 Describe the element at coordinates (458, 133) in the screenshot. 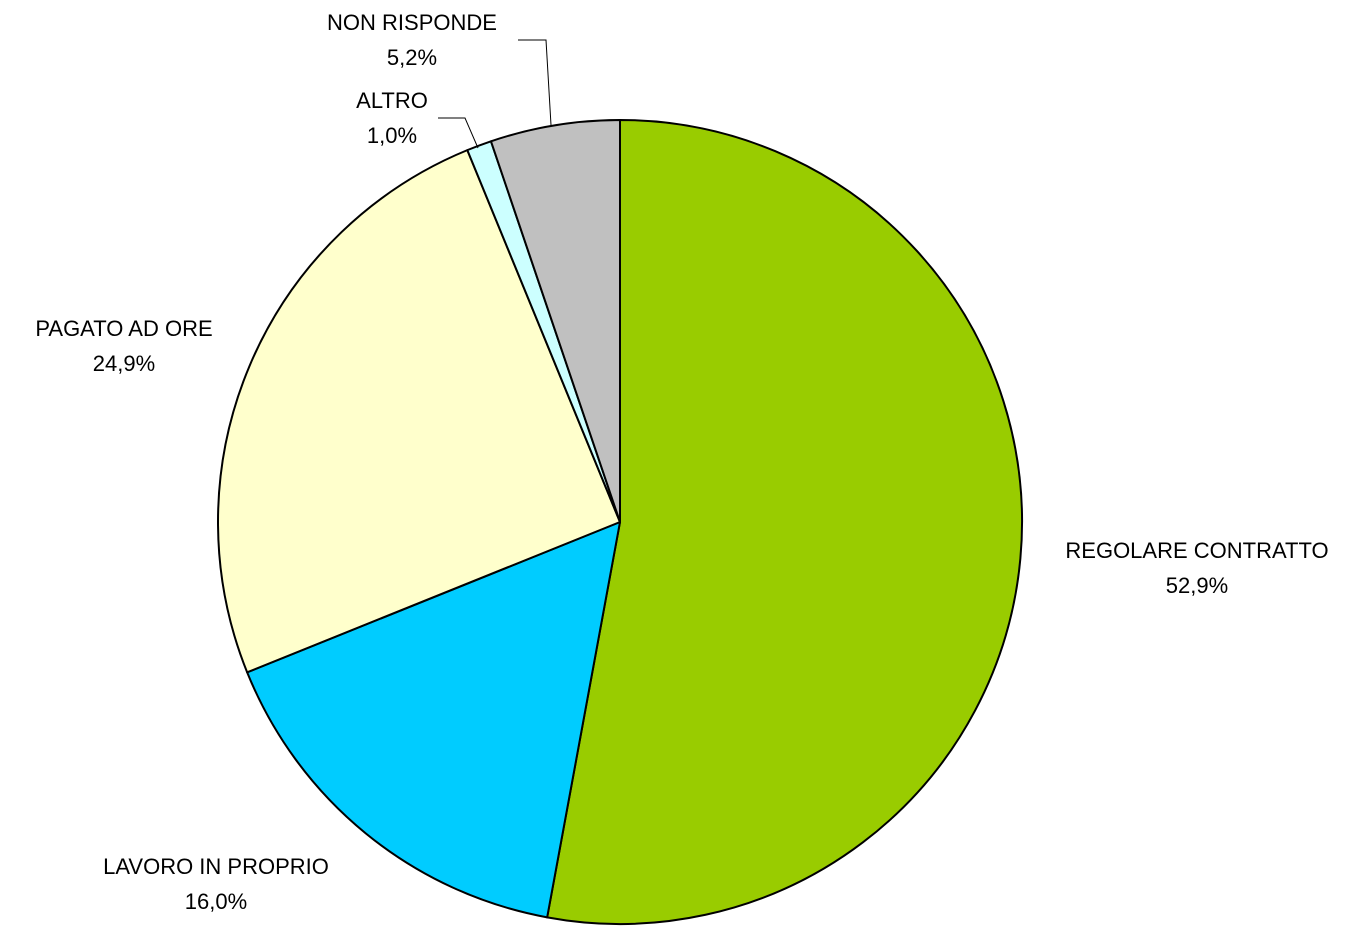

I see `leader-line-altro` at that location.